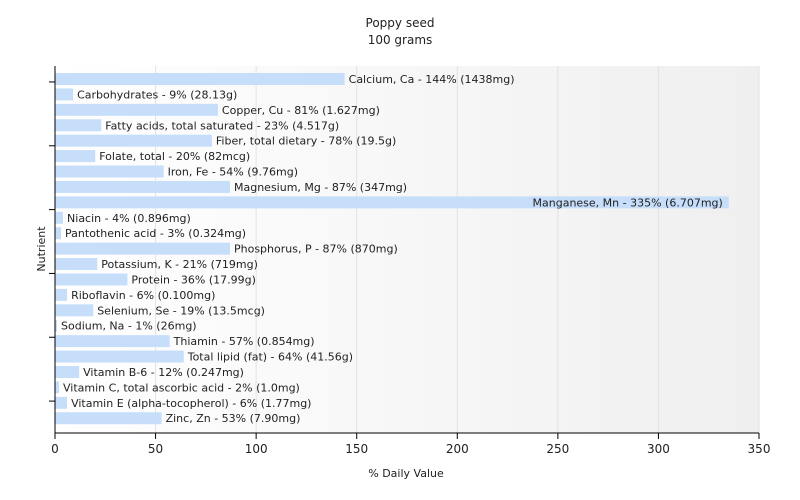 The image size is (800, 500). I want to click on y-axis-label: Nutrient, so click(41, 249).